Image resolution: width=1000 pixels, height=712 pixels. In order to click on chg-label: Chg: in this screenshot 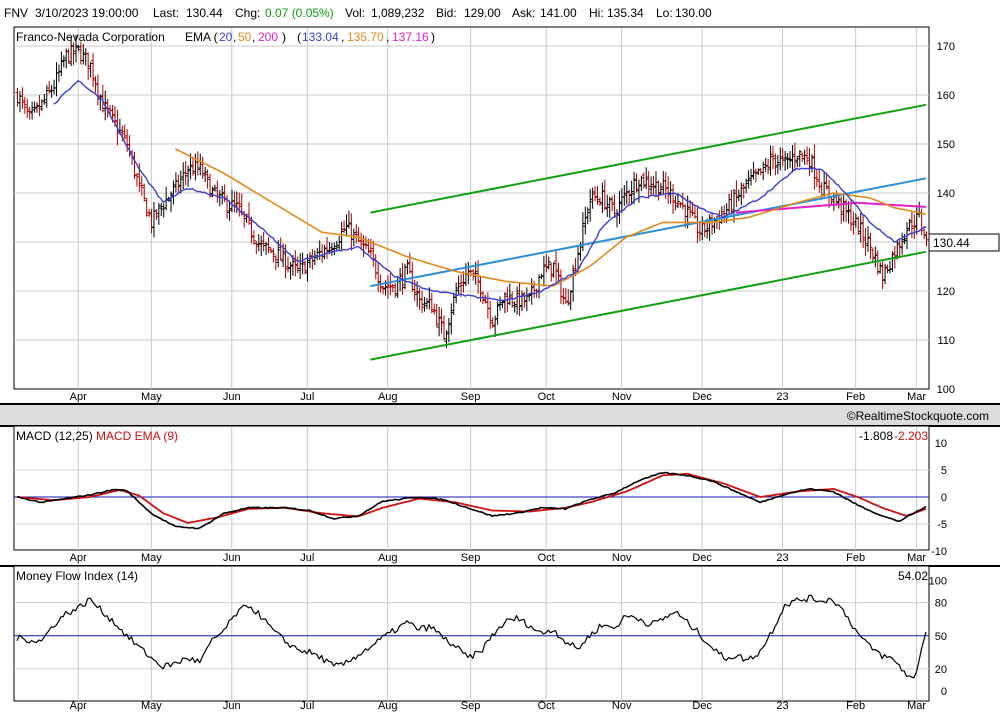, I will do `click(248, 13)`.